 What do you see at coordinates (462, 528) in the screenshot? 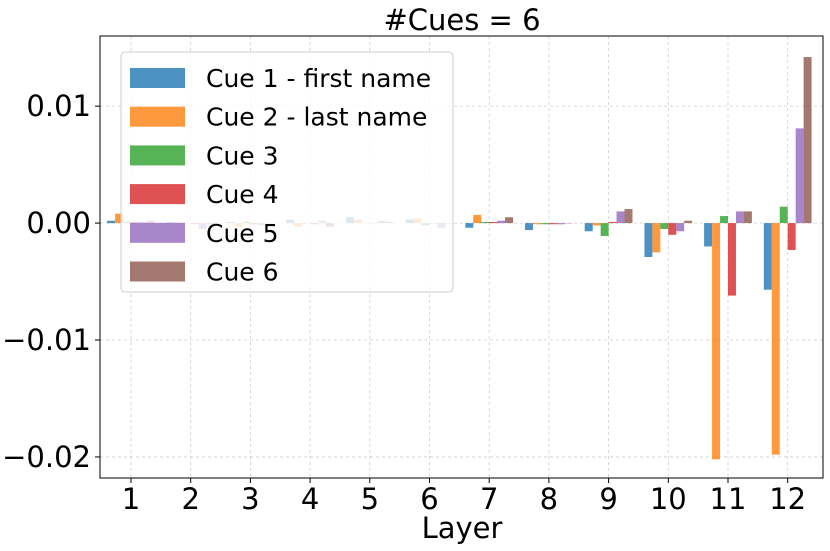
I see `x-axis-label: Layer` at bounding box center [462, 528].